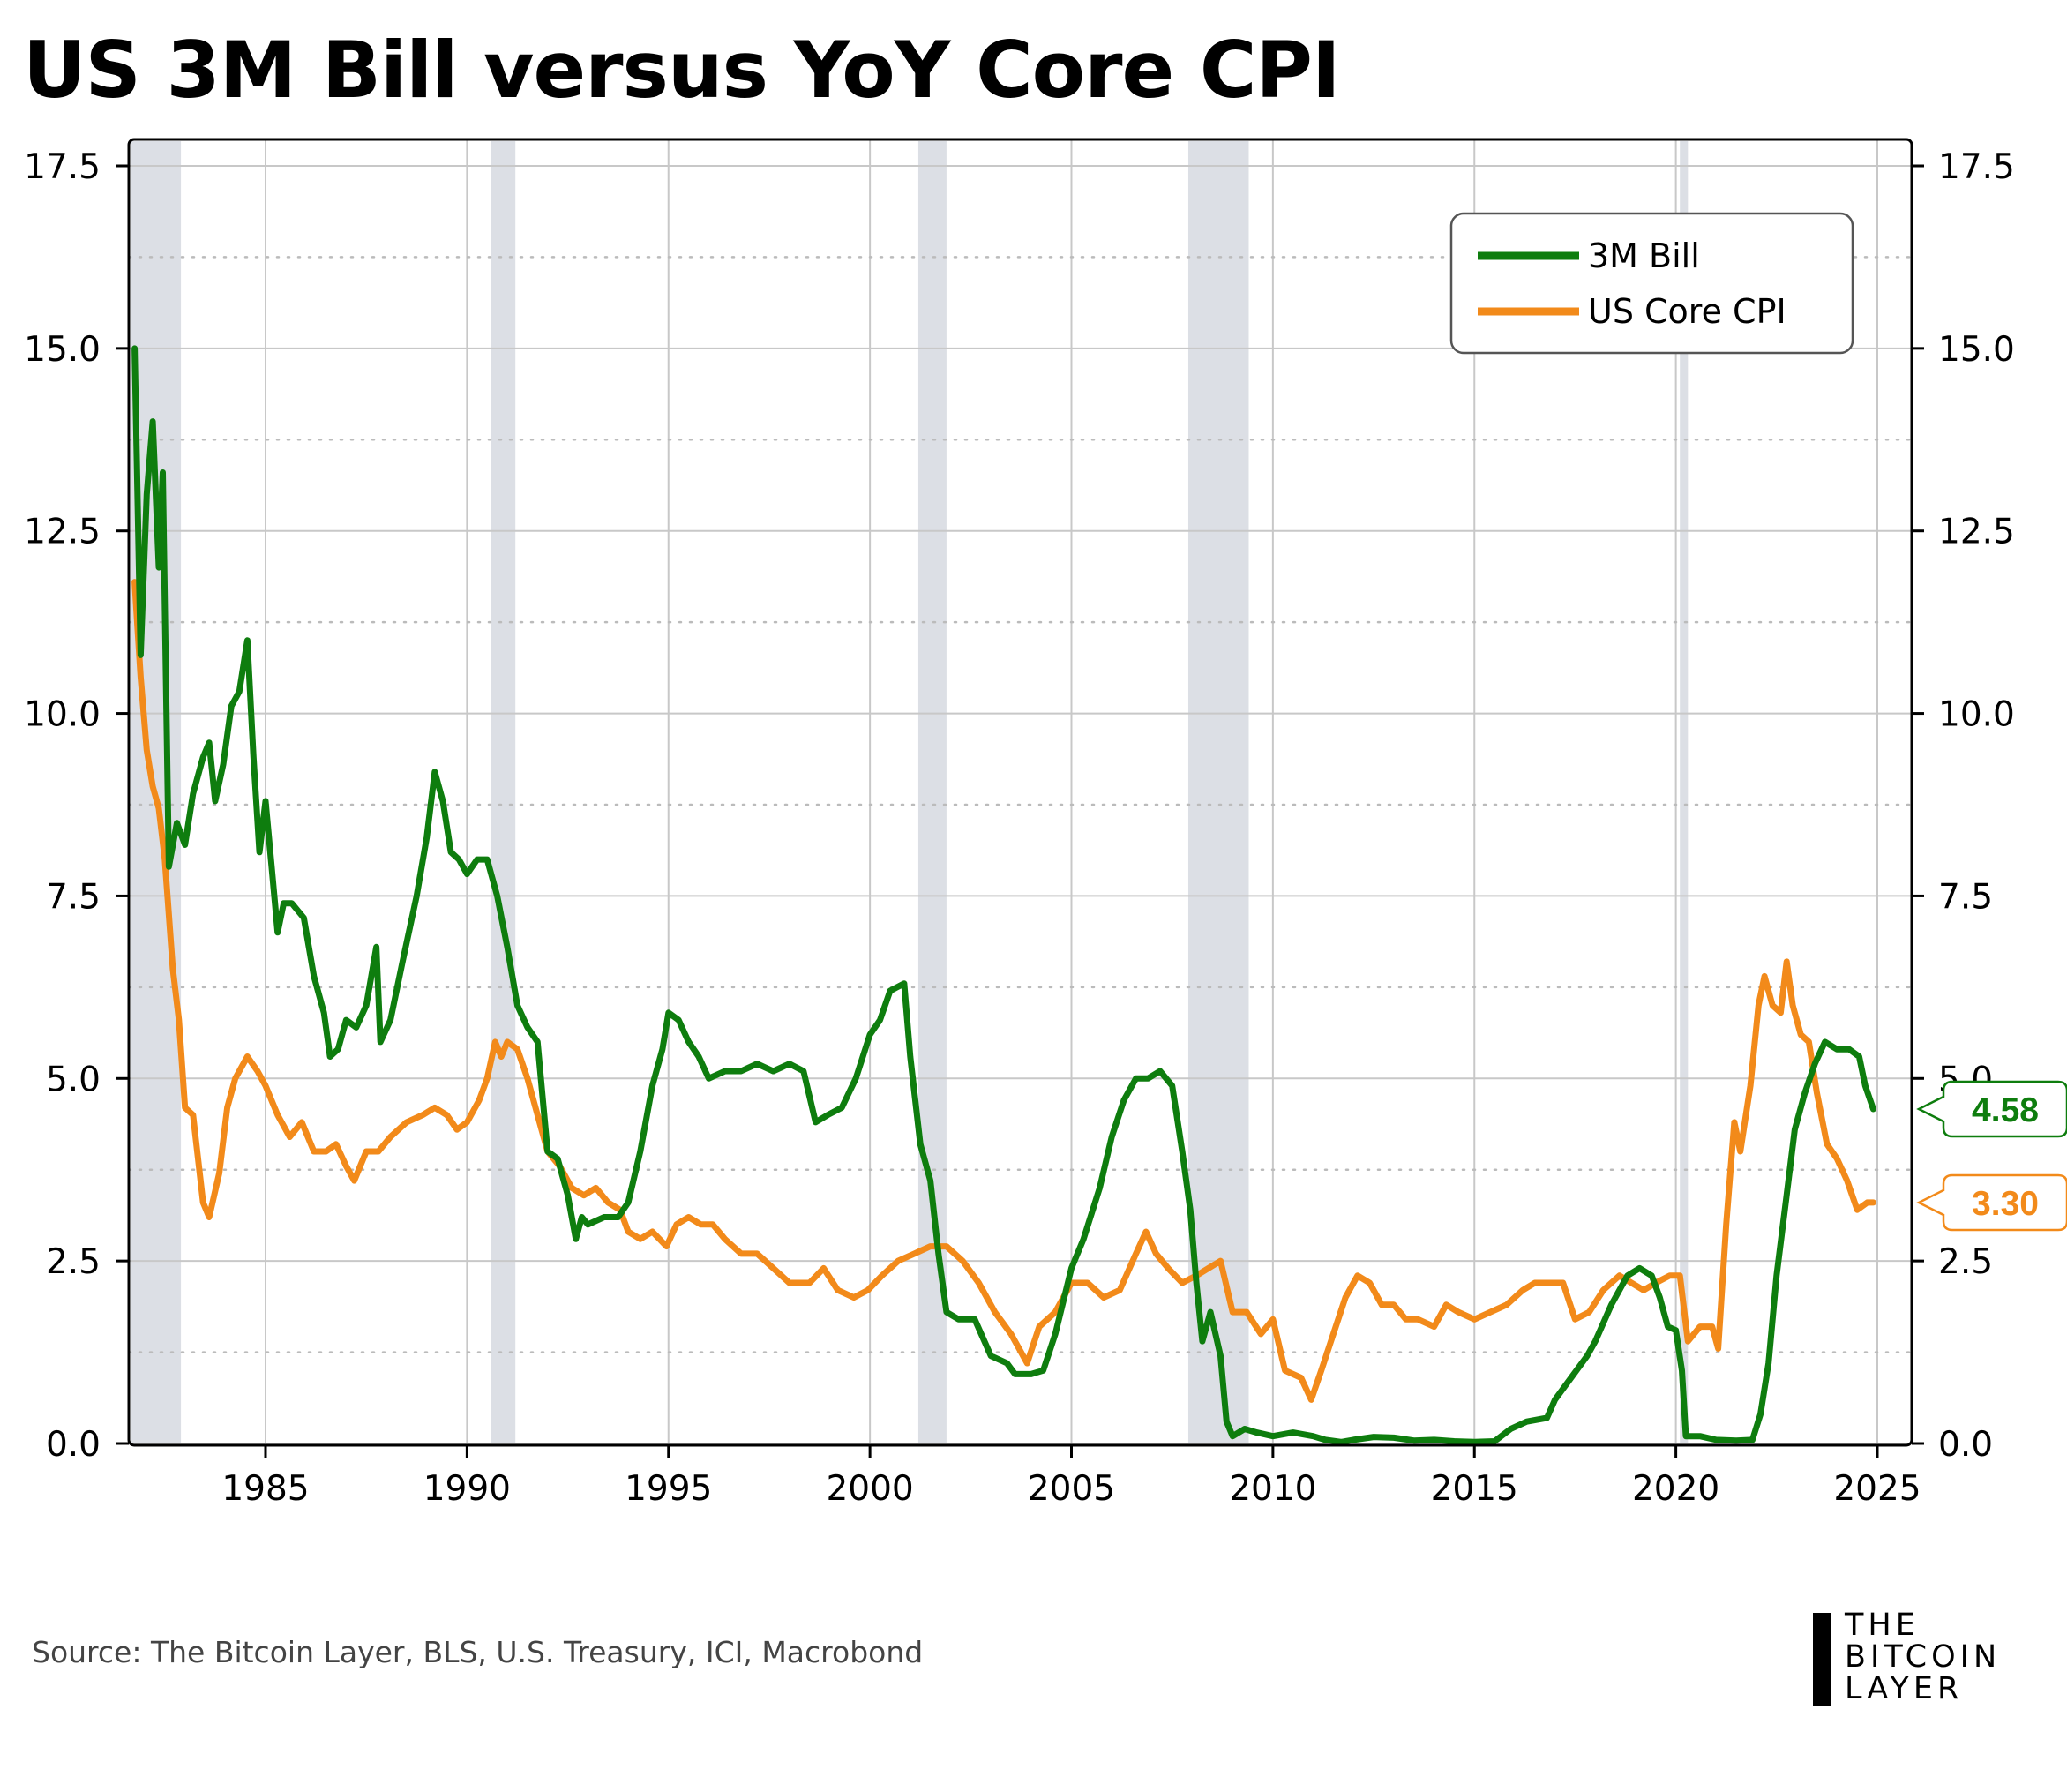 The width and height of the screenshot is (2067, 1792). What do you see at coordinates (1474, 1489) in the screenshot?
I see `x-tick-label: 2015` at bounding box center [1474, 1489].